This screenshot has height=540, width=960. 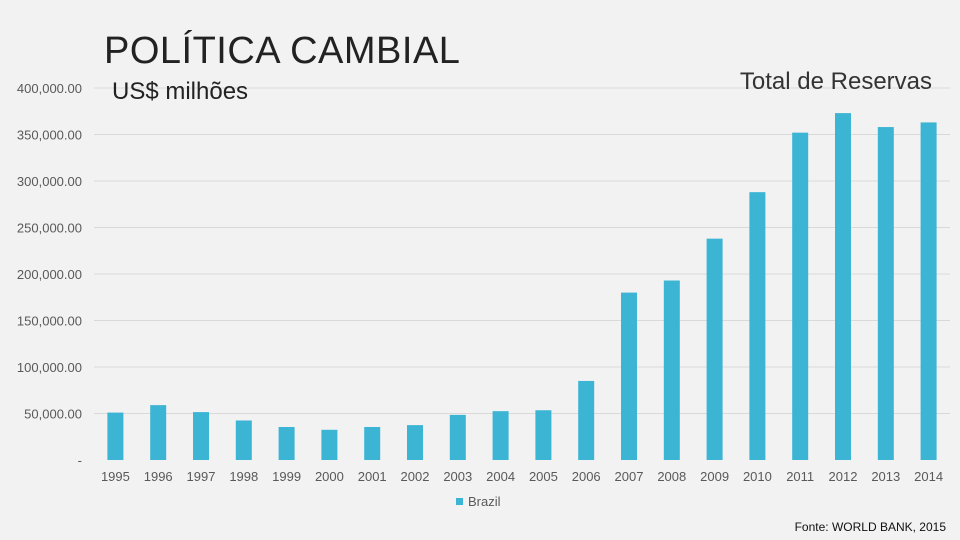 I want to click on bar-2007, so click(x=629, y=376).